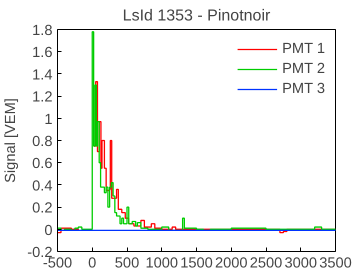 This screenshot has height=270, width=360. I want to click on chart-title: LsId 1353 - Pinotnoir, so click(196, 16).